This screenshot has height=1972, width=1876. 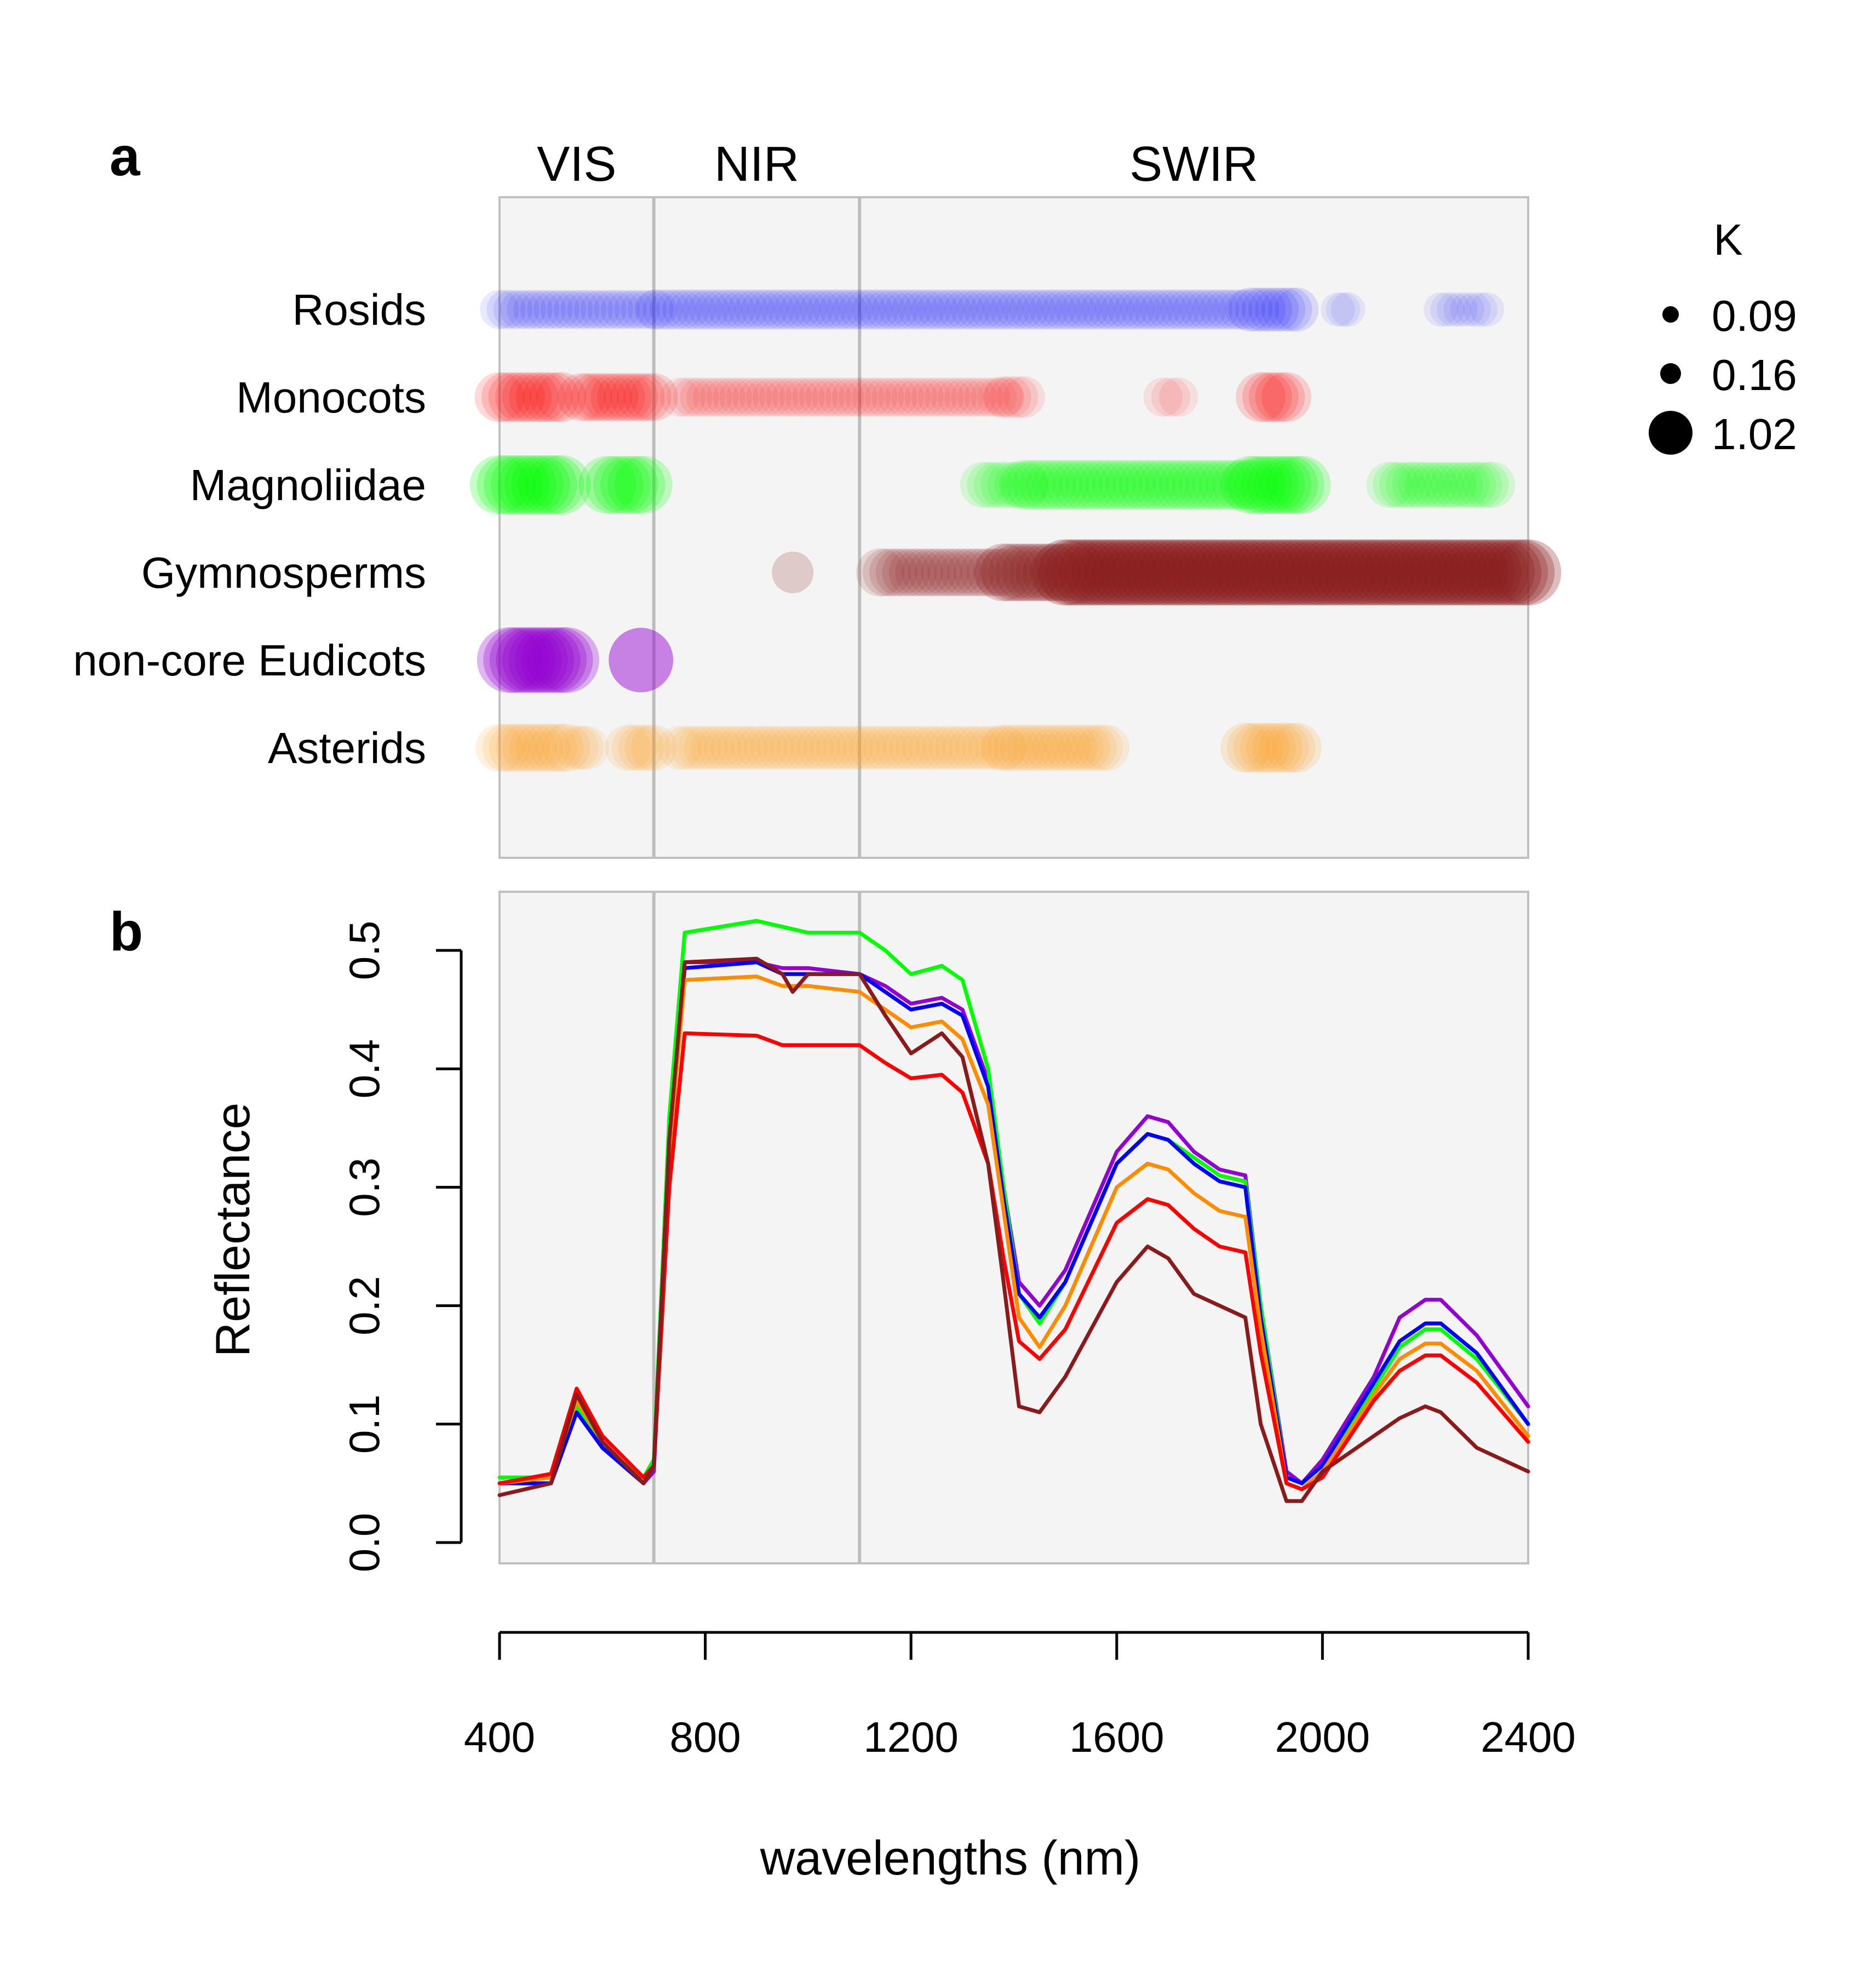 I want to click on y-tick-label-5: 0.5, so click(x=364, y=950).